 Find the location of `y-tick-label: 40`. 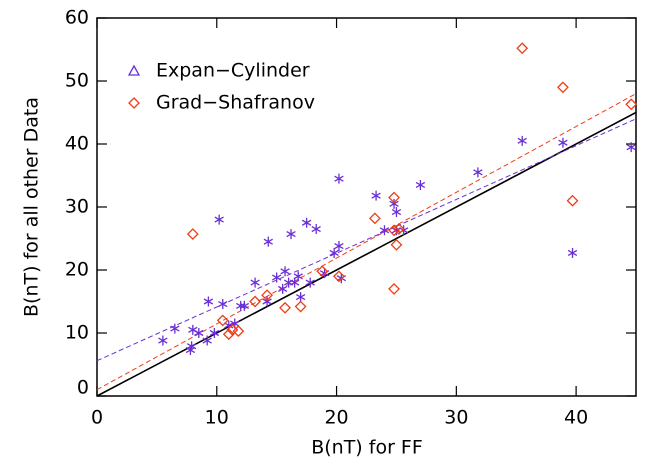

y-tick-label: 40 is located at coordinates (77, 144).